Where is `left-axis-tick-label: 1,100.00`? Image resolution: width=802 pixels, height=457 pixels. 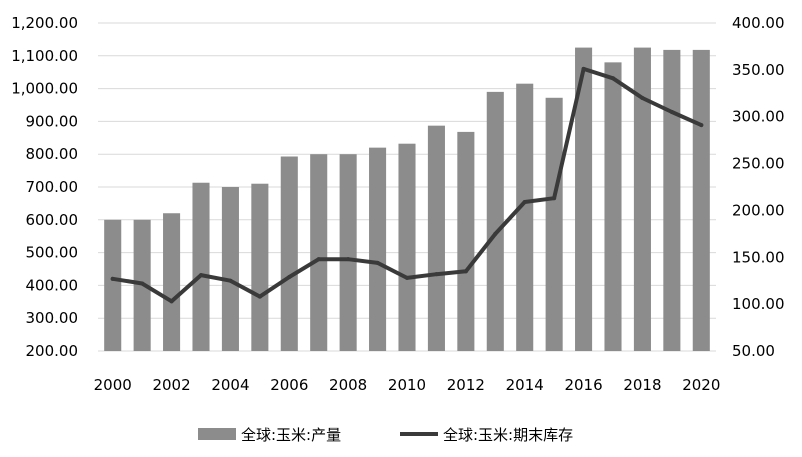
left-axis-tick-label: 1,100.00 is located at coordinates (44, 56).